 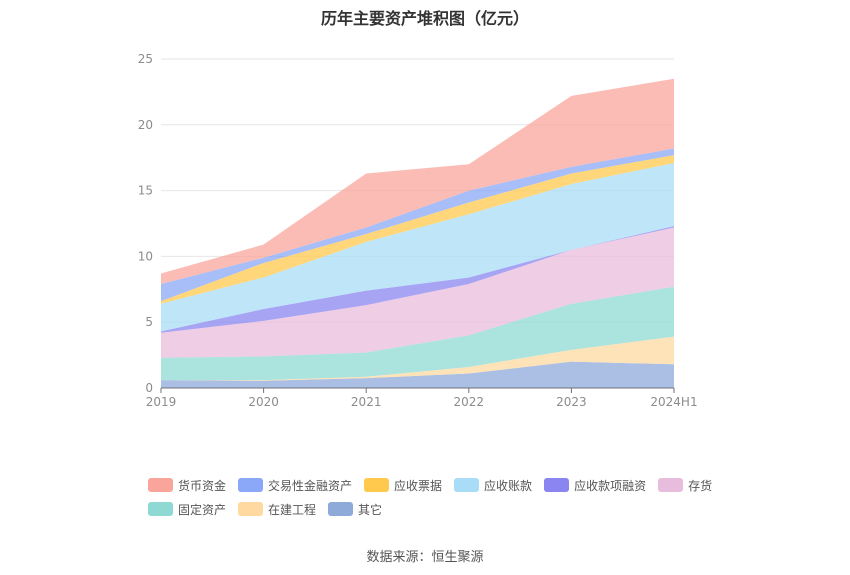 I want to click on legend-item: 应收账款, so click(x=493, y=485).